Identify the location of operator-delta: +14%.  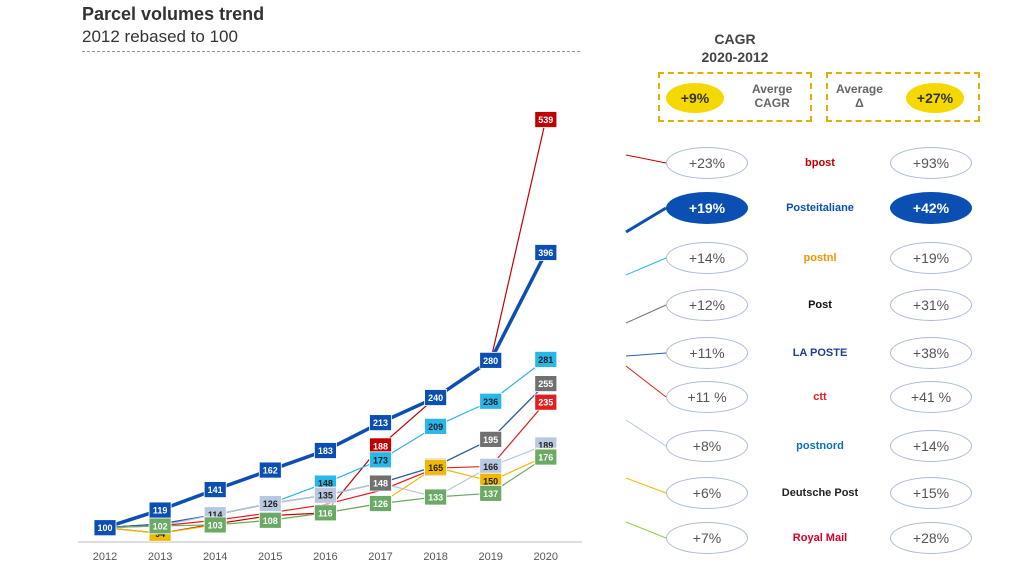
(931, 446).